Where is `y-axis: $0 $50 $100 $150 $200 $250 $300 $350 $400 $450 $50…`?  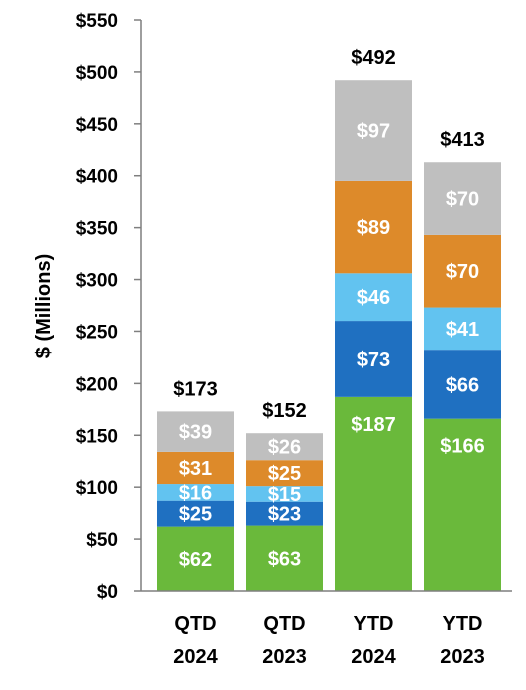
y-axis: $0 $50 $100 $150 $200 $250 $300 $350 $400 $450 $50… is located at coordinates (109, 307).